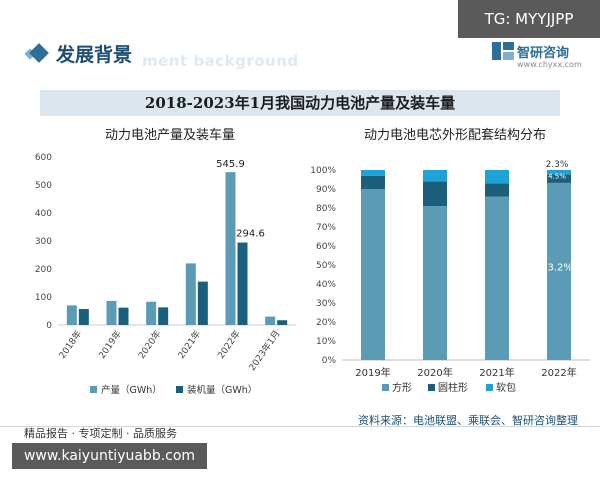 This screenshot has width=600, height=480. Describe the element at coordinates (250, 234) in the screenshot. I see `data-label-installed: 294.6` at that location.